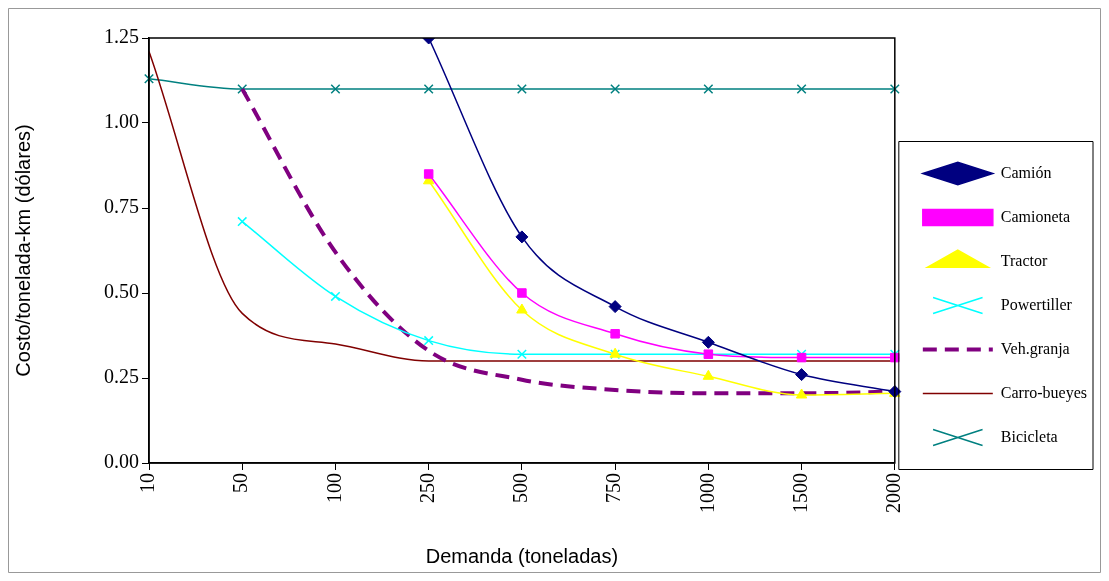  I want to click on x-tick-label: 10, so click(147, 483).